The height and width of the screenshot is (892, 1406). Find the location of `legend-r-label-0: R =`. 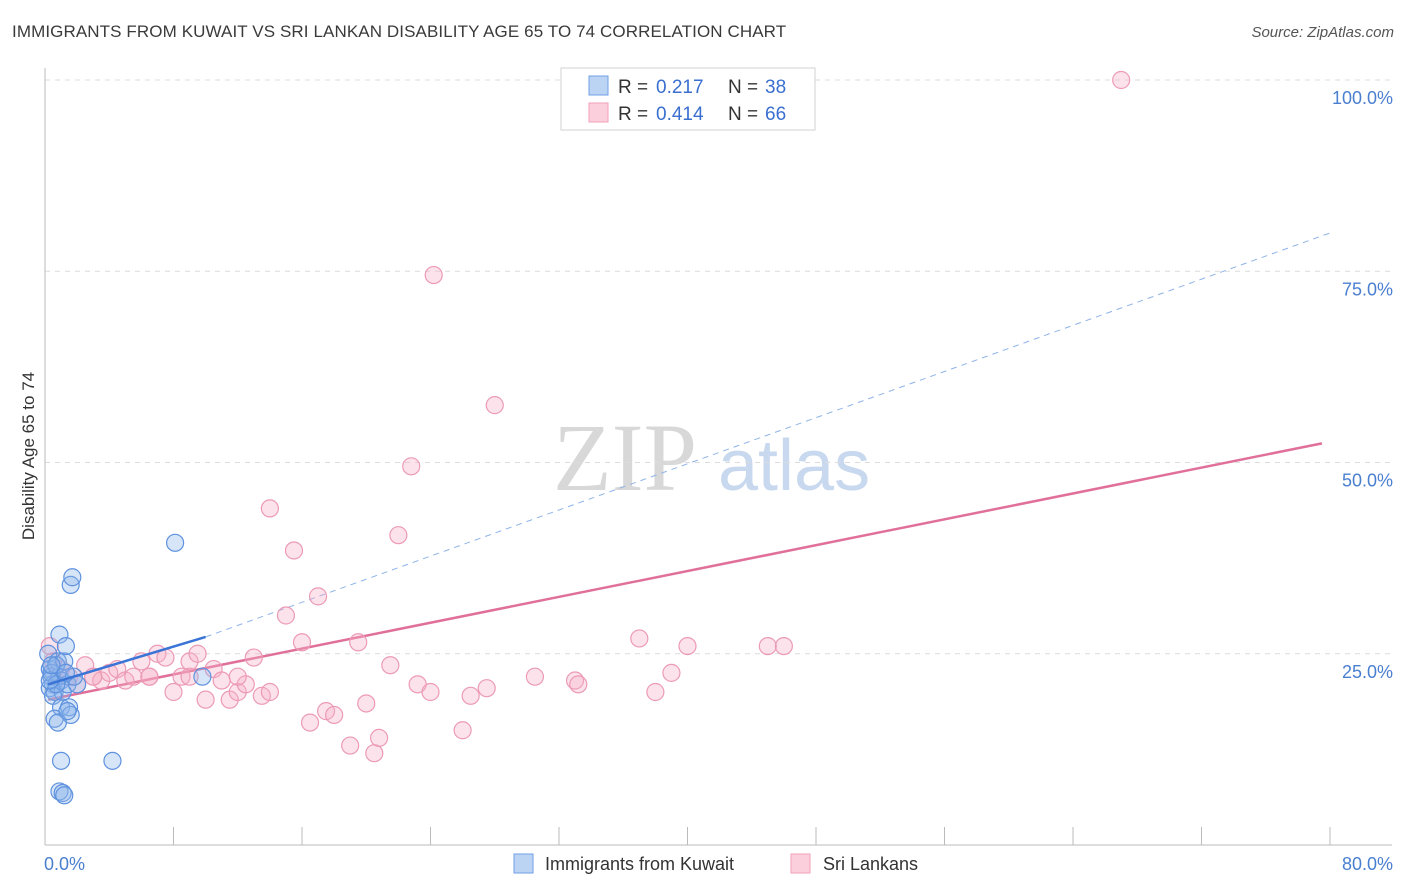

legend-r-label-0: R = is located at coordinates (633, 87).